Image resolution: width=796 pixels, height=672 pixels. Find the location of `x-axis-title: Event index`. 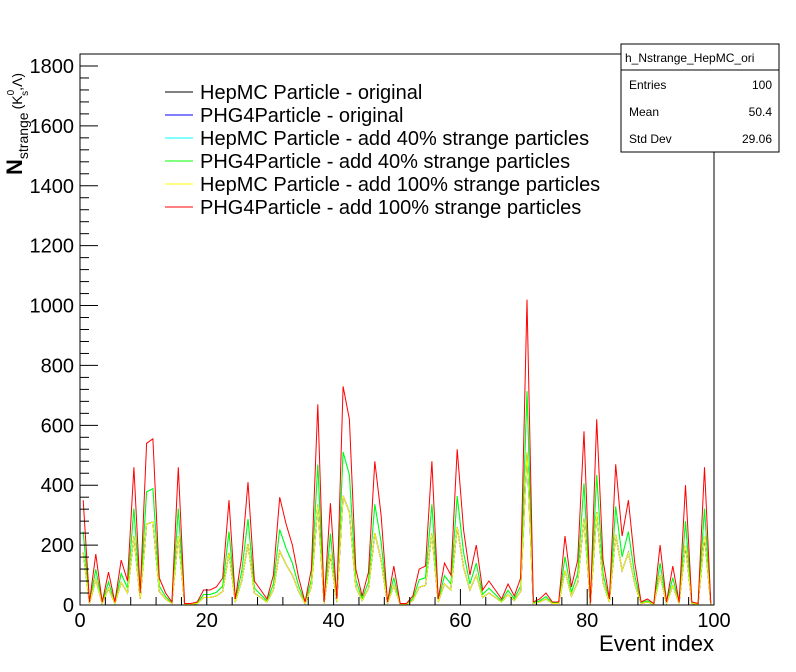

x-axis-title: Event index is located at coordinates (656, 643).